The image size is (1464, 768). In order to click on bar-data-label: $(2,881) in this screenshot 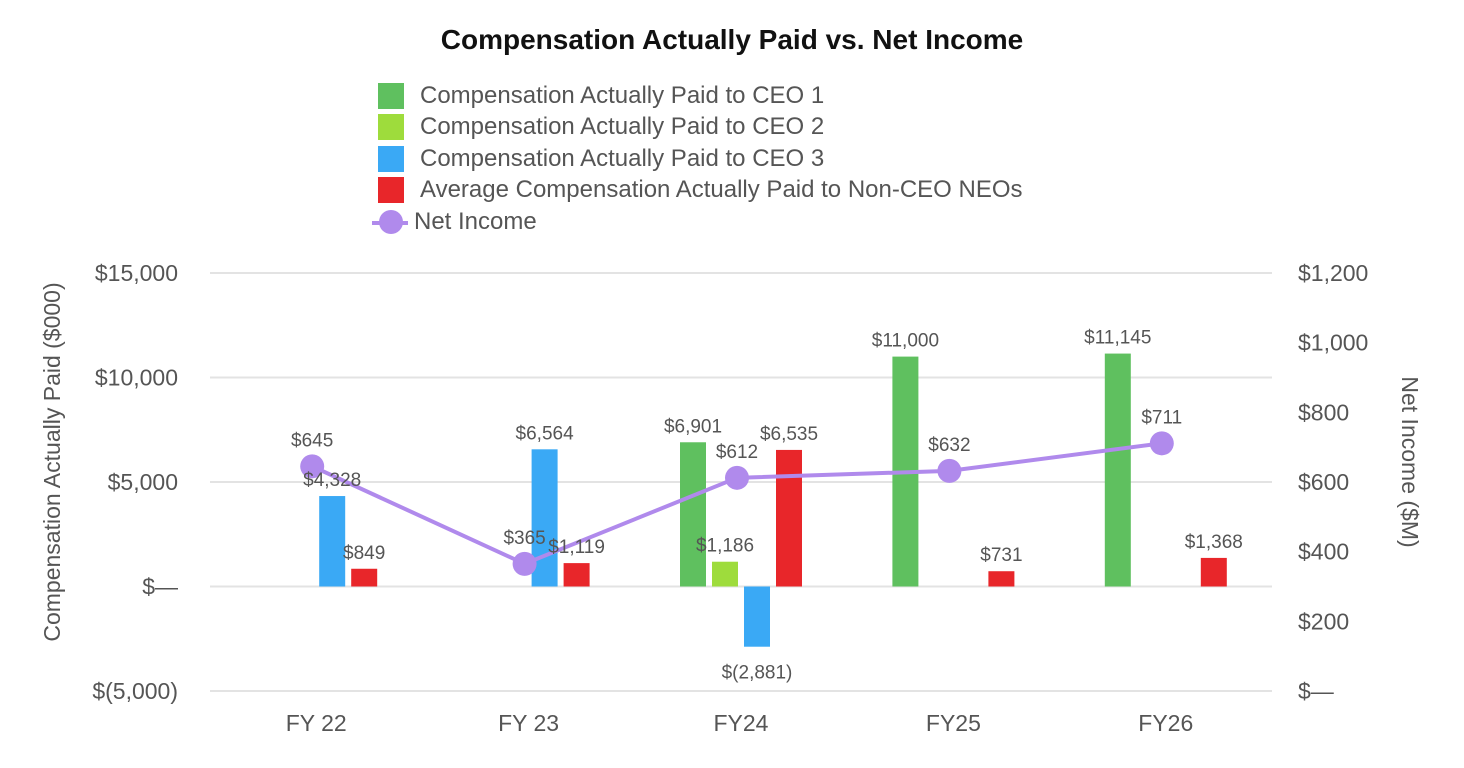, I will do `click(757, 673)`.